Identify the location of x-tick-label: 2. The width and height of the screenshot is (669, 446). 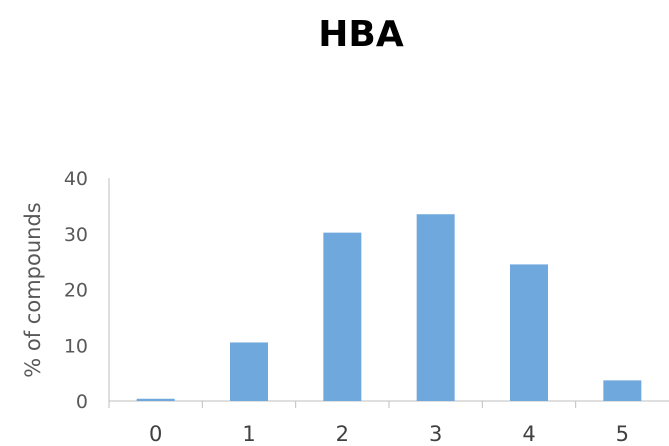
(342, 434).